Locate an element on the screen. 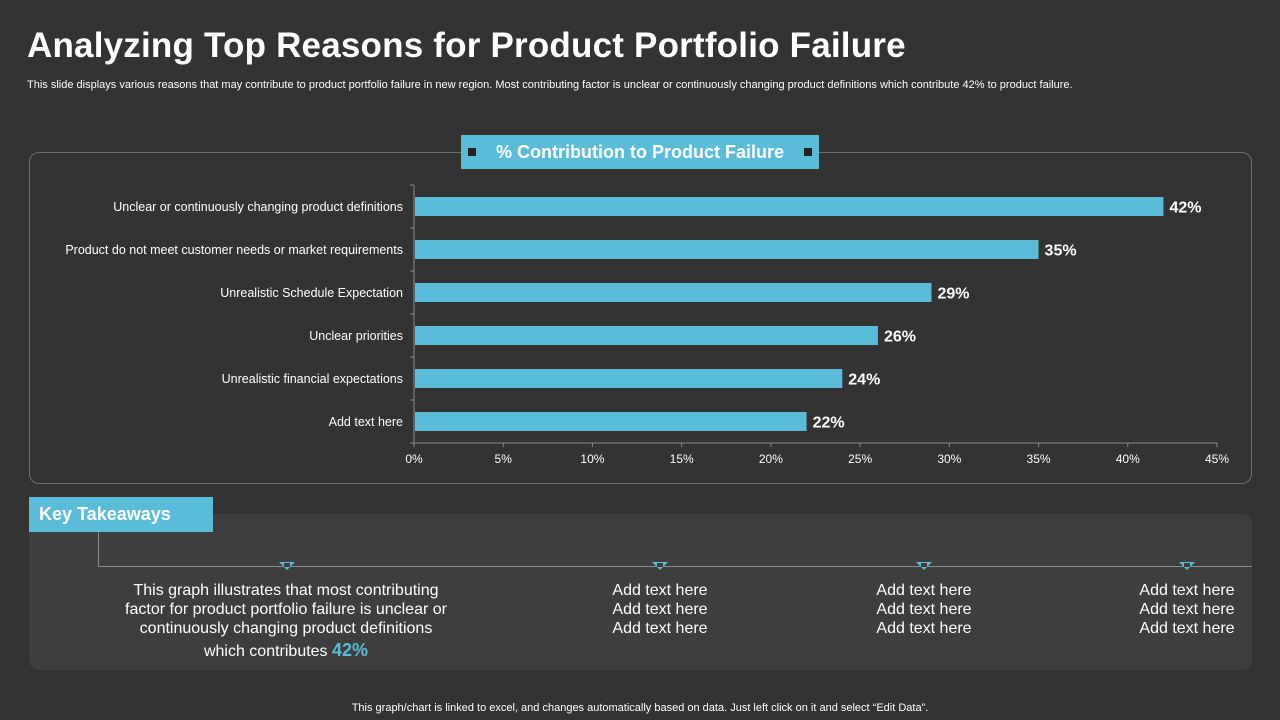 The height and width of the screenshot is (720, 1280). takeaway-line: which contributes is located at coordinates (265, 651).